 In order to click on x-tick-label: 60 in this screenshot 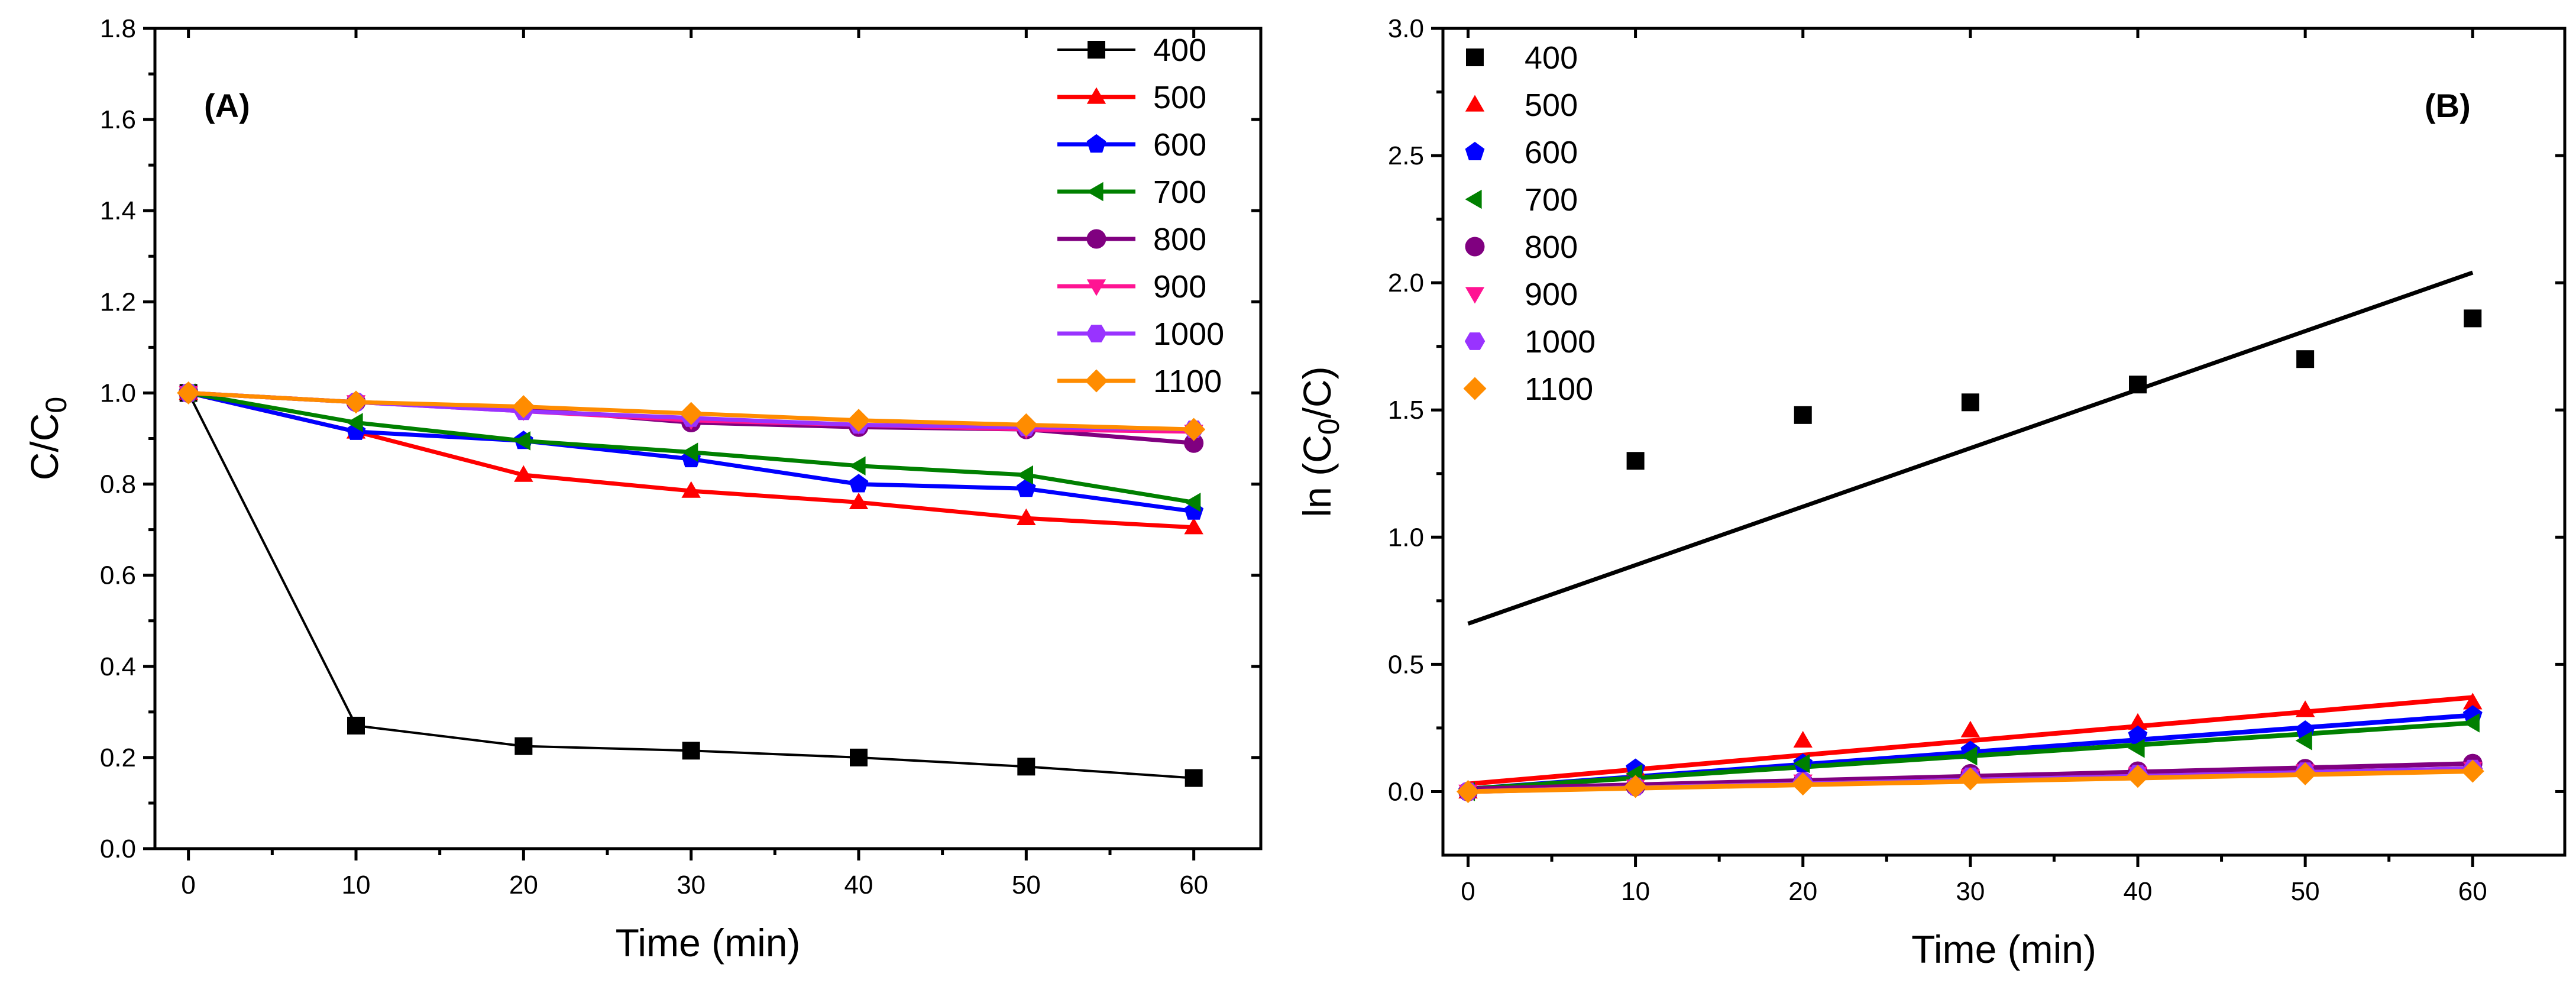, I will do `click(2473, 892)`.